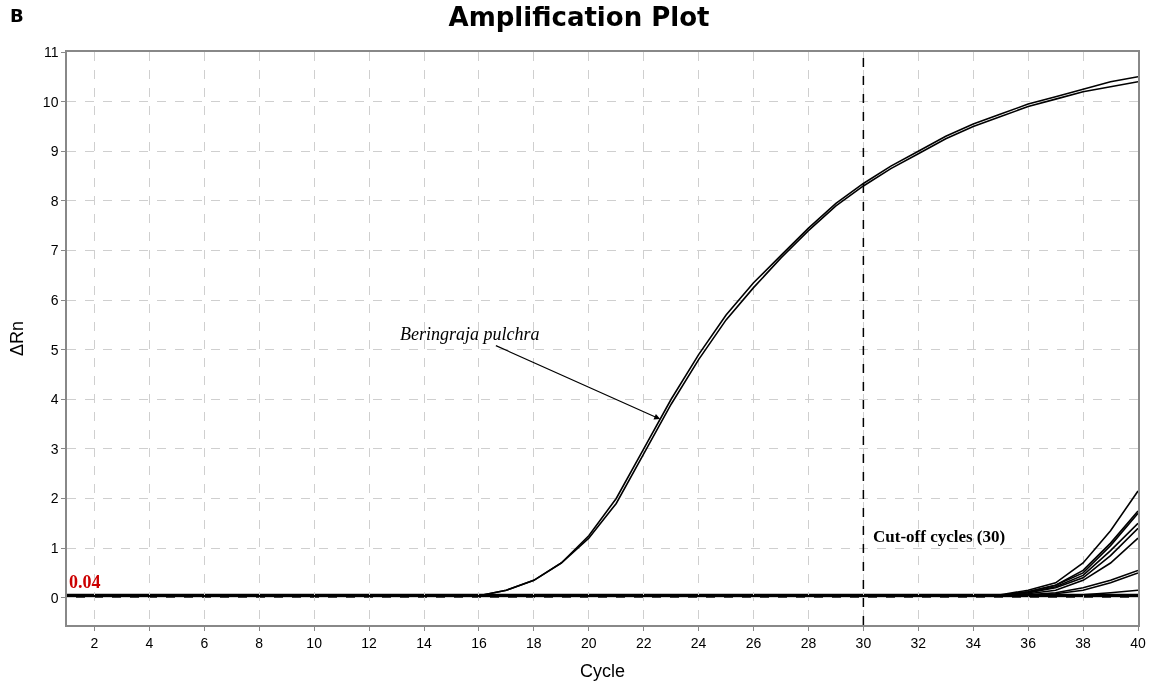 This screenshot has height=690, width=1158. What do you see at coordinates (259, 642) in the screenshot?
I see `x-tick-label: 8` at bounding box center [259, 642].